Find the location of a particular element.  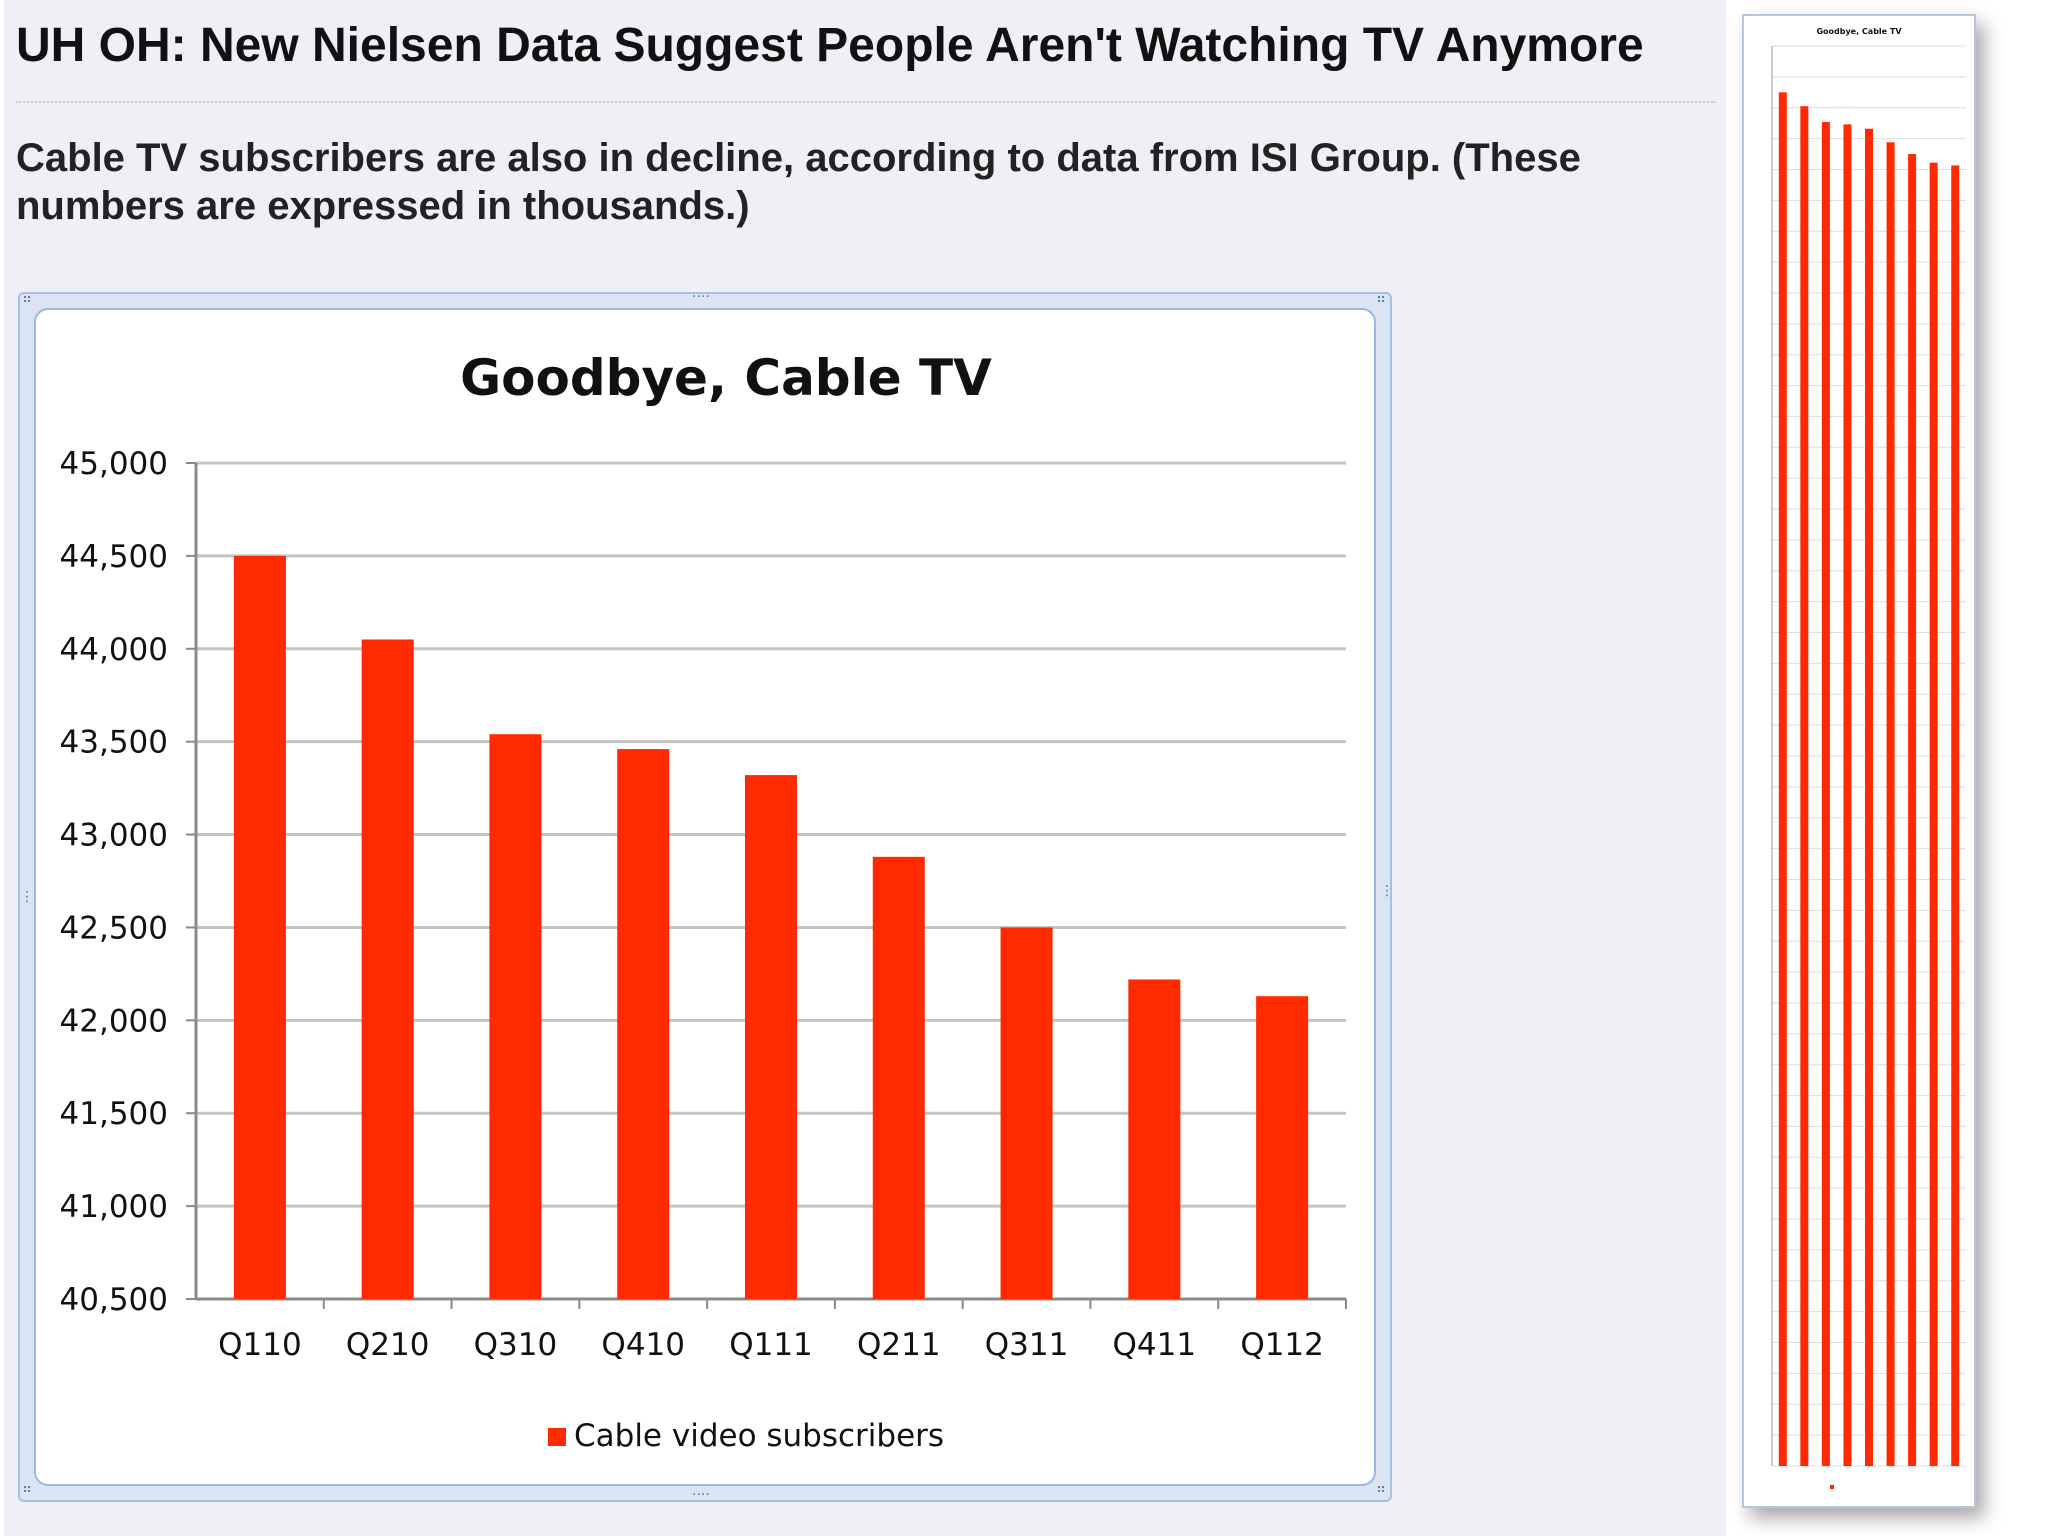

x-tick-label: Q211 is located at coordinates (899, 1345).